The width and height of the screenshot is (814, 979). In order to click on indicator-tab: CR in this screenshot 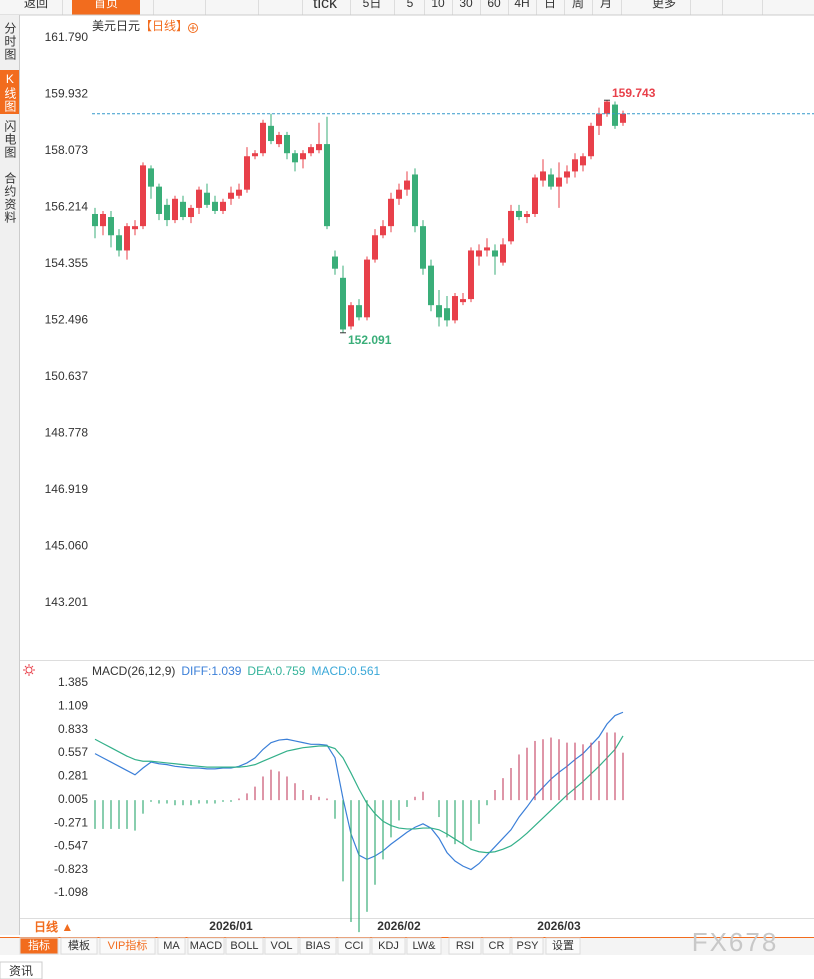, I will do `click(497, 946)`.